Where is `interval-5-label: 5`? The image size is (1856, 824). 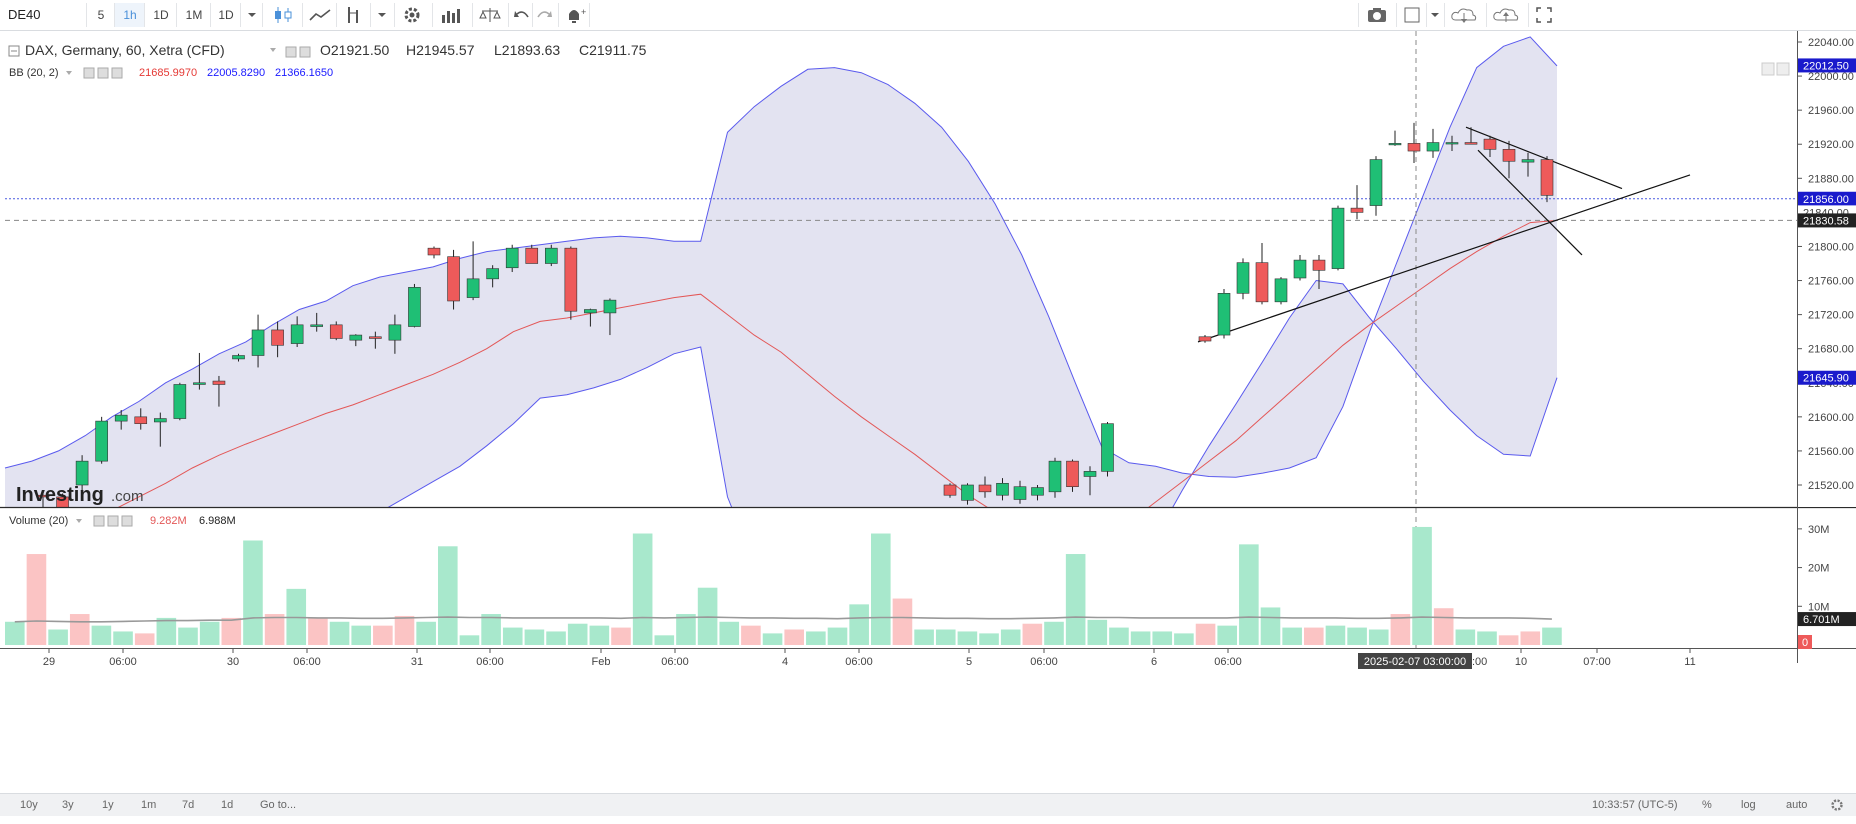 interval-5-label: 5 is located at coordinates (101, 15).